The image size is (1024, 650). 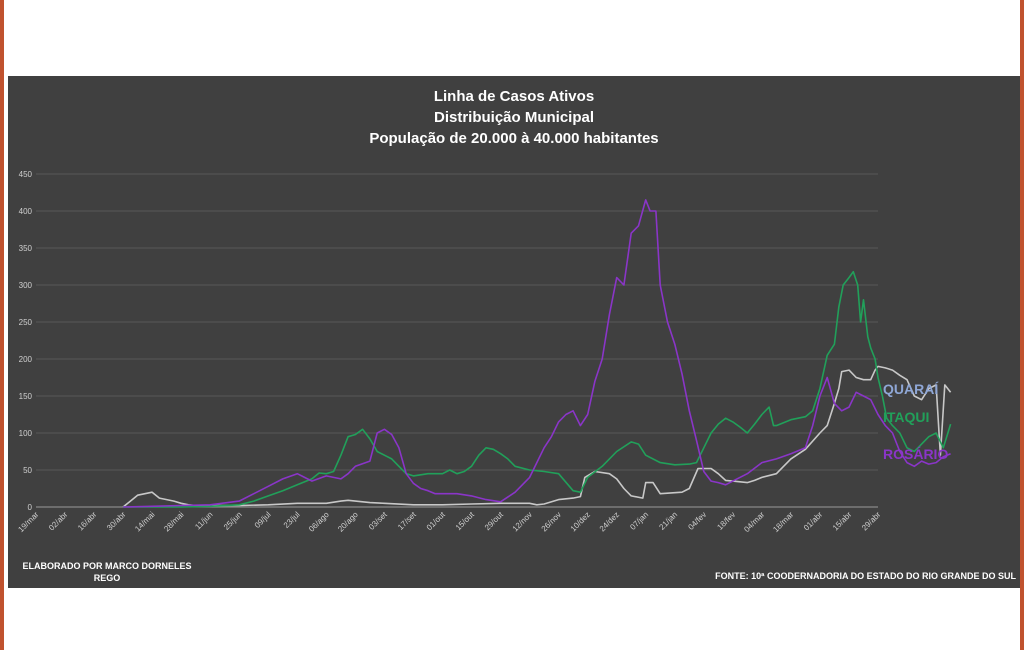 I want to click on x-tick-label: 01/out, so click(x=436, y=521).